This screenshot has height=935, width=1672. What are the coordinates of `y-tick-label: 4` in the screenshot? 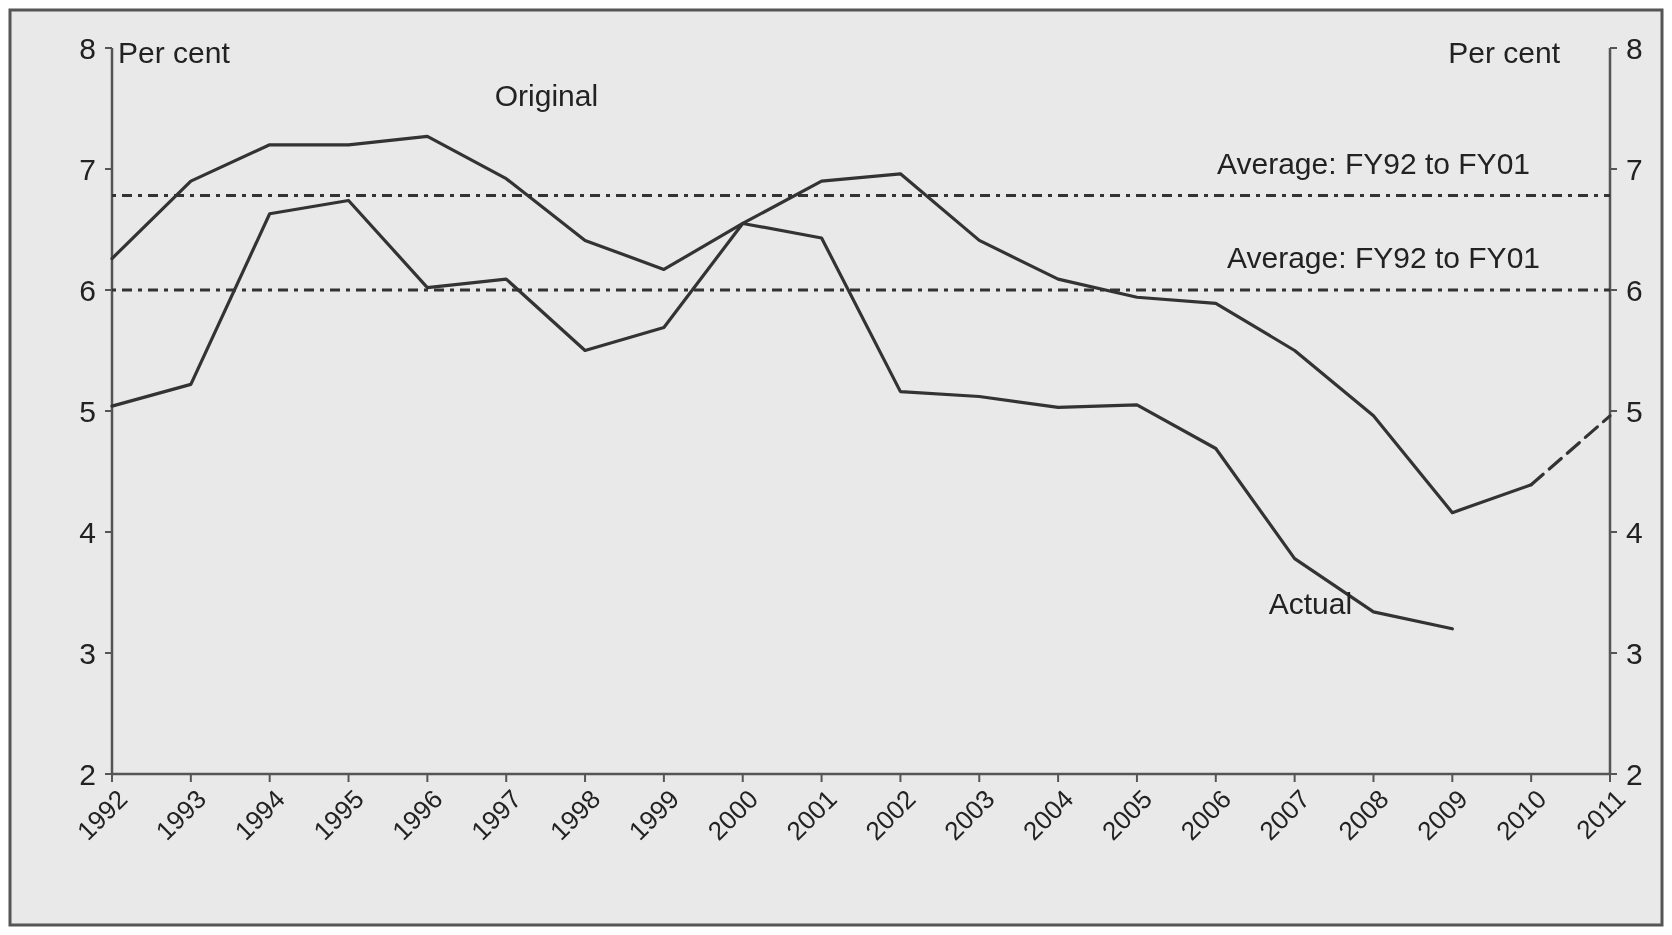 It's located at (87, 532).